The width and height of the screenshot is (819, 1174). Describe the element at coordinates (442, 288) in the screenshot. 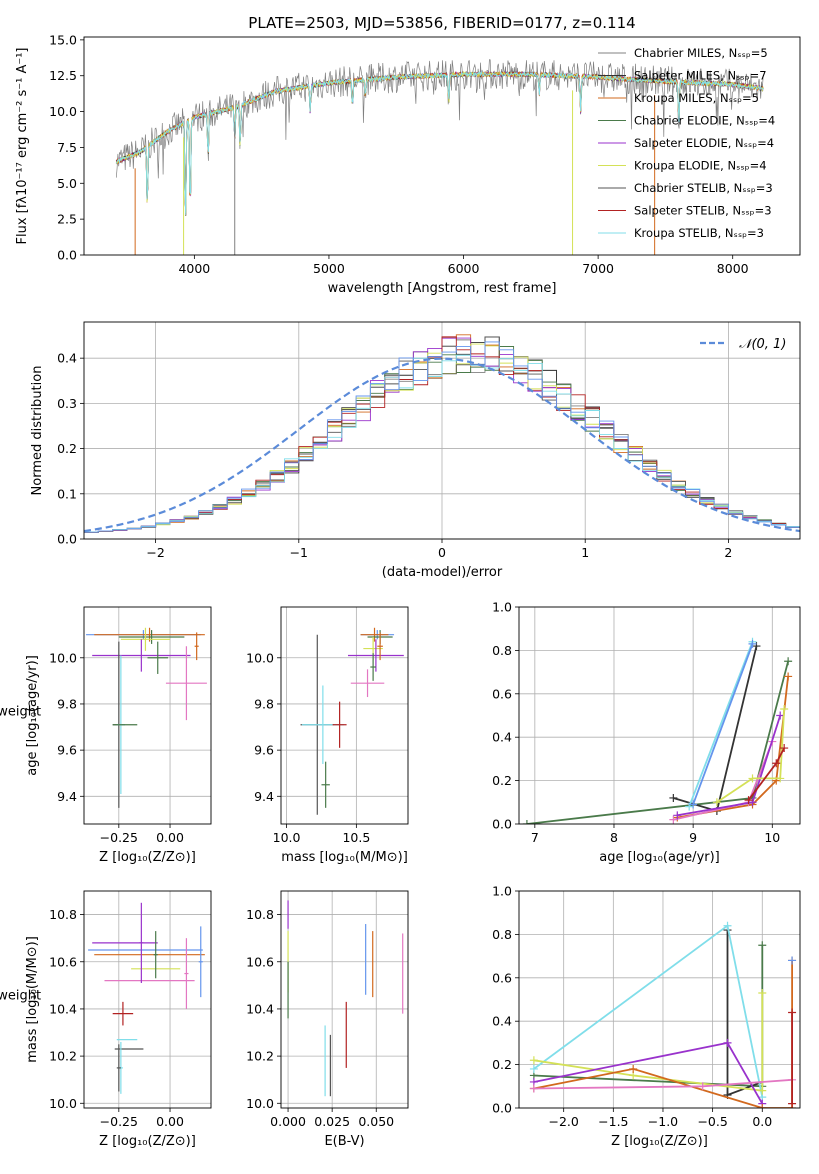

I see `x-axis-label: wavelength [Angstrom, rest frame]` at that location.